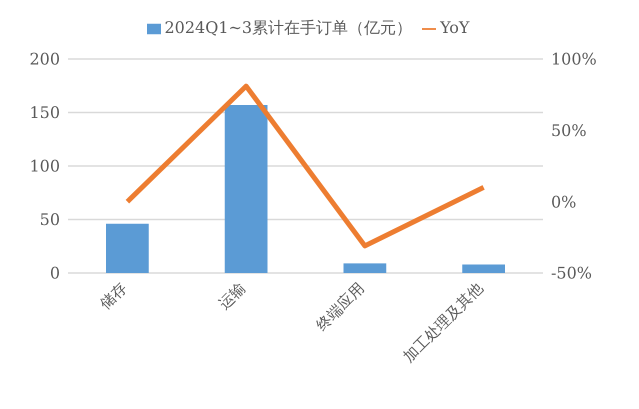 The width and height of the screenshot is (639, 409). I want to click on y2-tick-label: 100%, so click(574, 59).